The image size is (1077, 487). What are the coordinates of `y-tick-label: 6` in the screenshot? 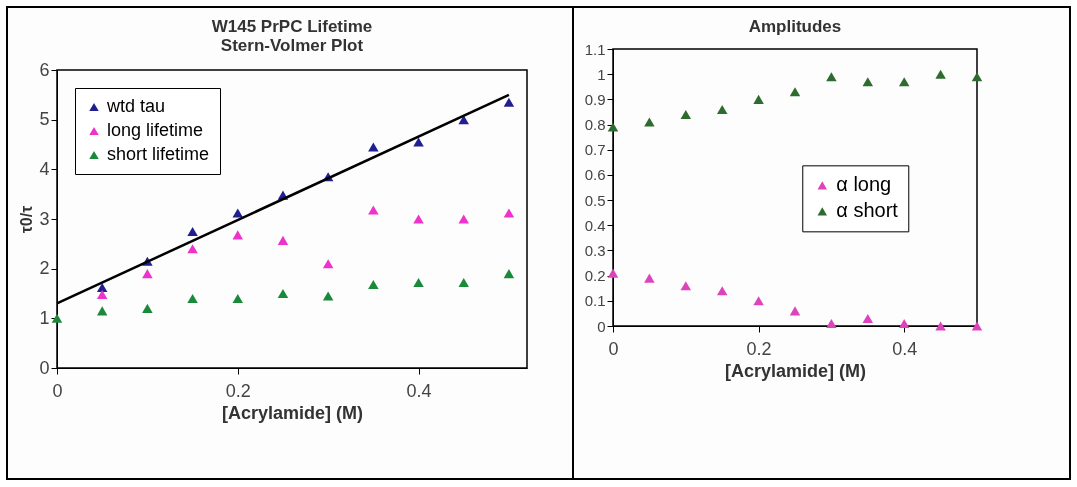 It's located at (44, 69).